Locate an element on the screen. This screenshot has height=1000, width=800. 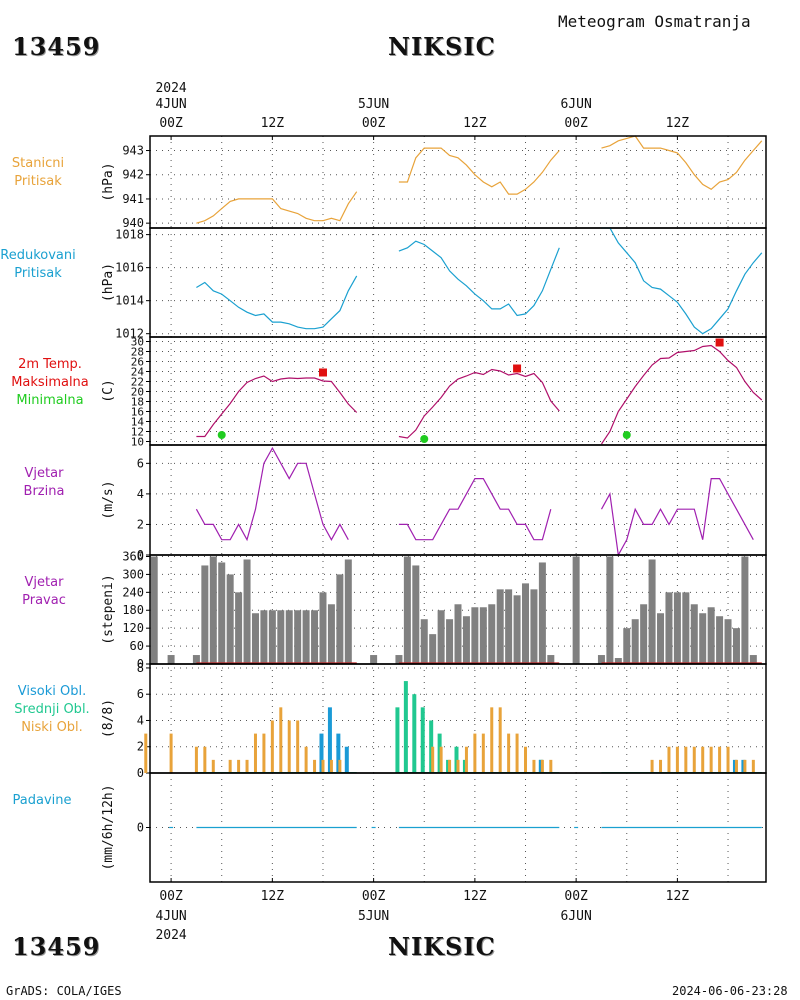
label-line: Padavine is located at coordinates (42, 800).